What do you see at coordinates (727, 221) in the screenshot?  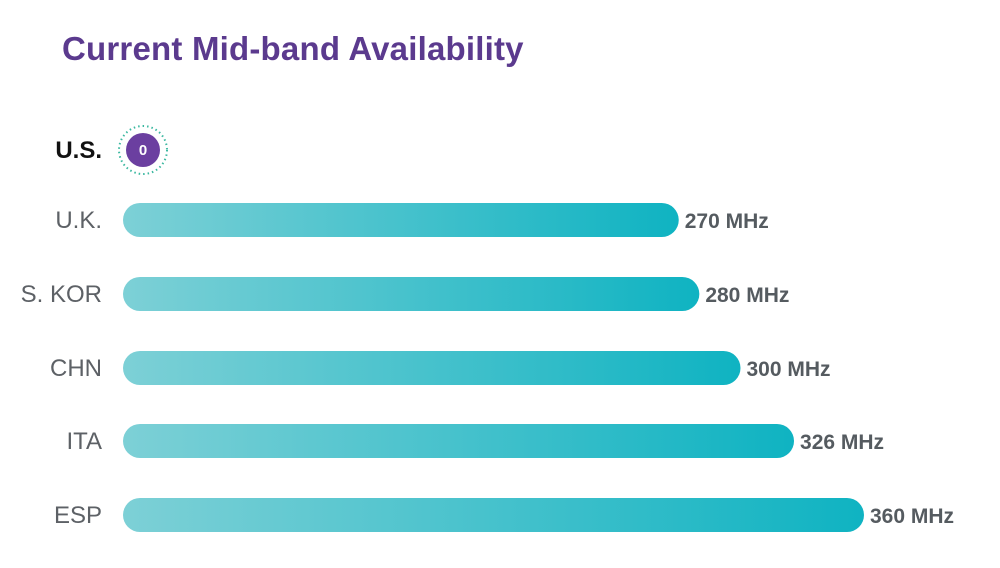 I see `value-label-u-k: 270 MHz` at bounding box center [727, 221].